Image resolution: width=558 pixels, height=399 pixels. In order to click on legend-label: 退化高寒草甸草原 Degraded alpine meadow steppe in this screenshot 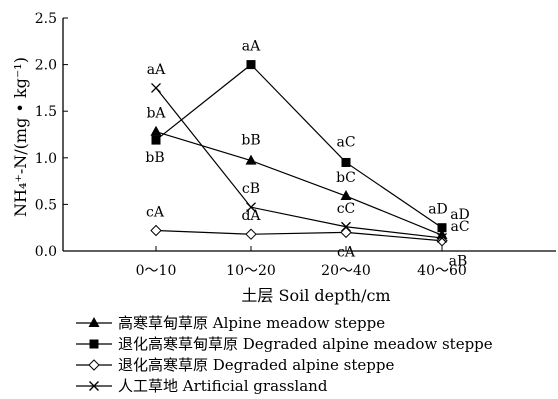, I will do `click(305, 344)`.